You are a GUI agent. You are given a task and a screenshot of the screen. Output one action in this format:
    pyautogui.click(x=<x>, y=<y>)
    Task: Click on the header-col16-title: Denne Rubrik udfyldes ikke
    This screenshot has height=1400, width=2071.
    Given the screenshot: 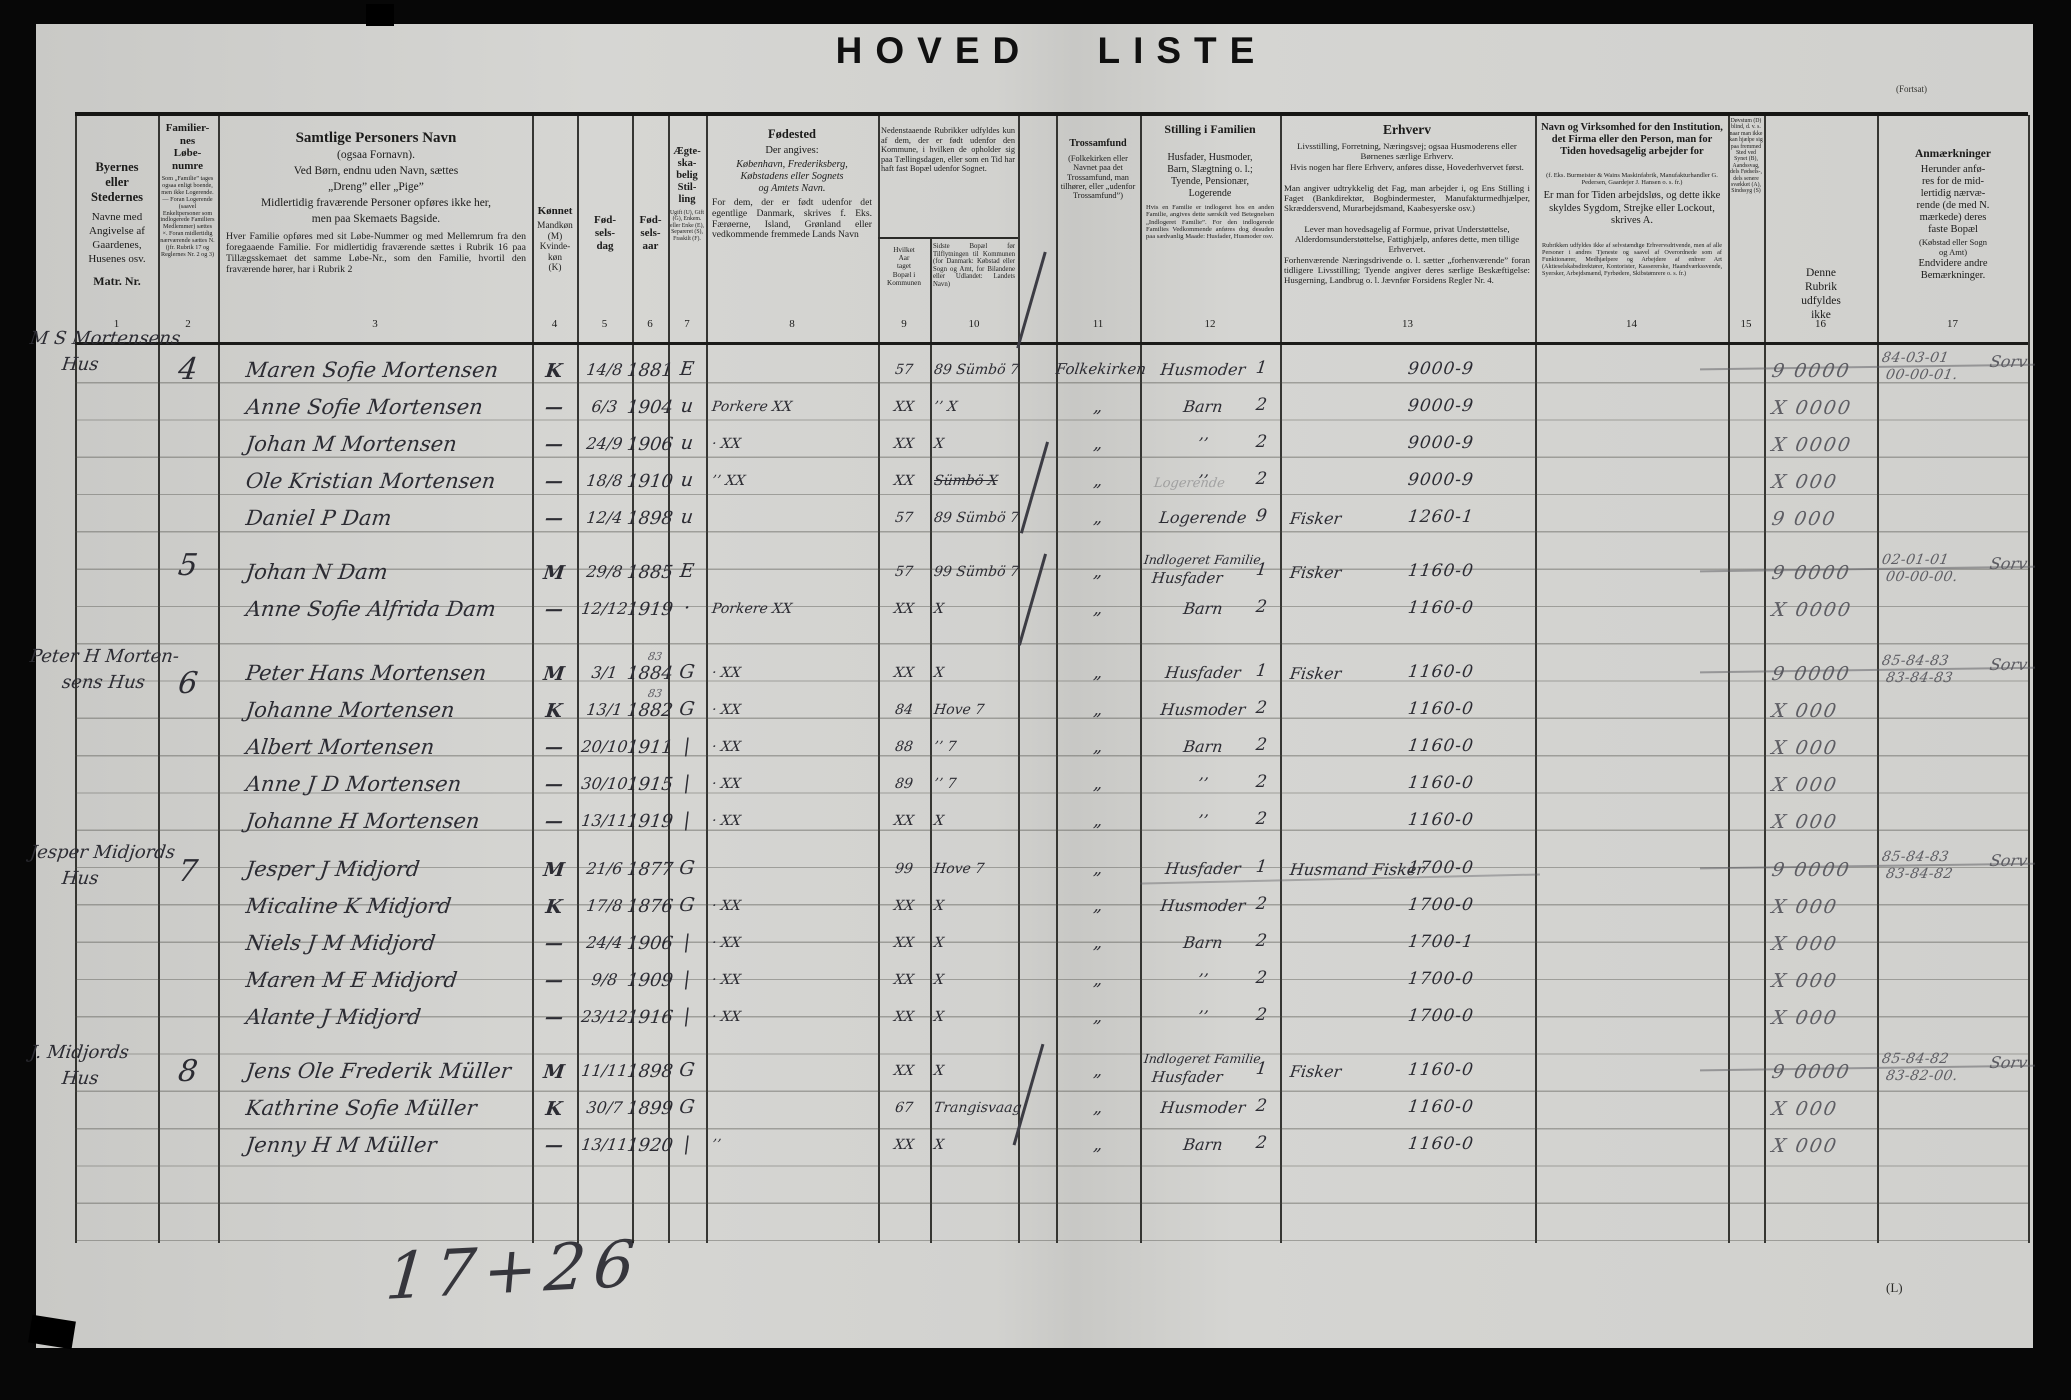 What is the action you would take?
    pyautogui.click(x=1821, y=294)
    